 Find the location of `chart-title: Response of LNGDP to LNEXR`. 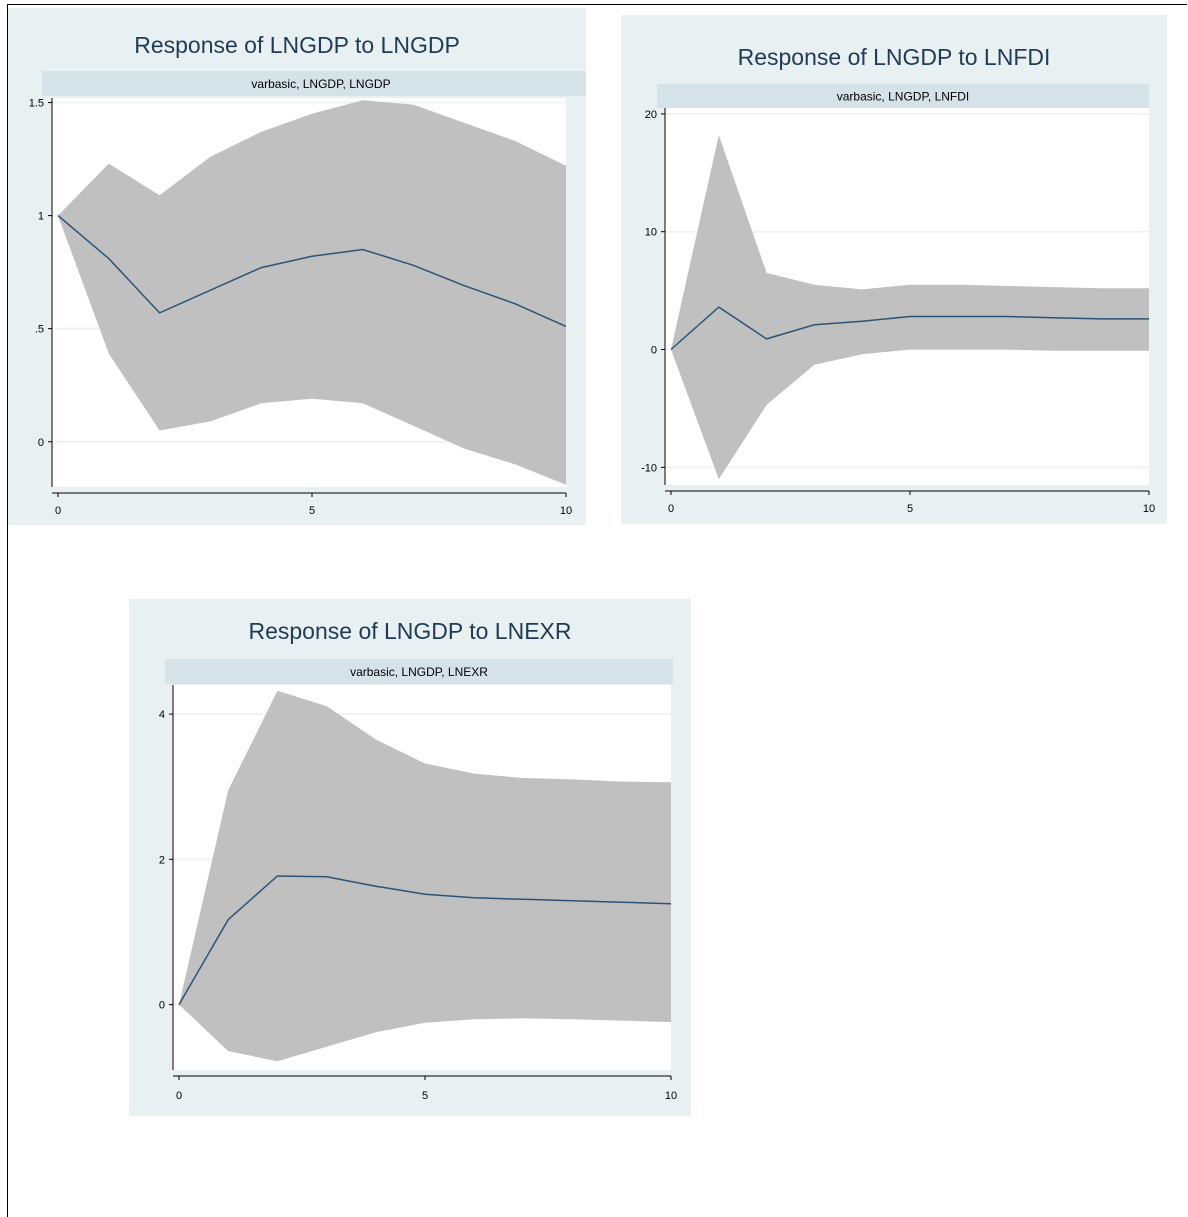

chart-title: Response of LNGDP to LNEXR is located at coordinates (409, 631).